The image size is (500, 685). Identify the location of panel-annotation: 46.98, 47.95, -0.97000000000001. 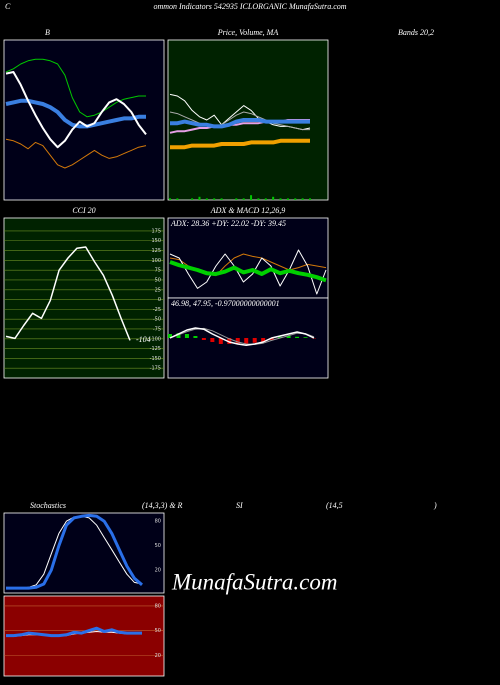
(225, 303).